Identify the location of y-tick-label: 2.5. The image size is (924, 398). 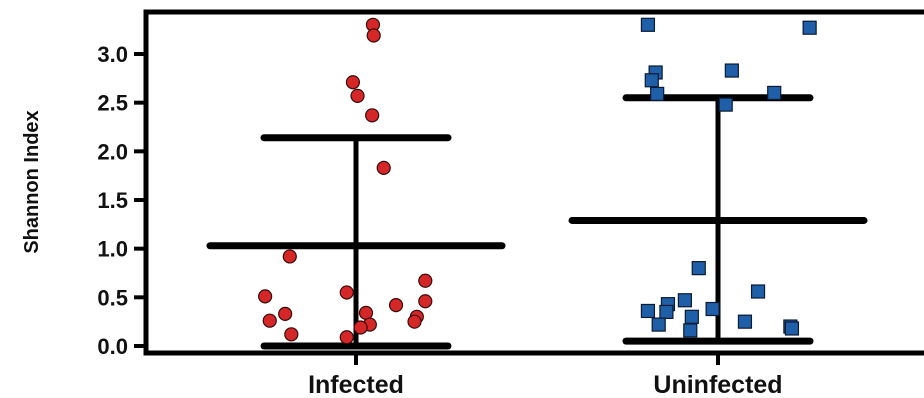
(112, 103).